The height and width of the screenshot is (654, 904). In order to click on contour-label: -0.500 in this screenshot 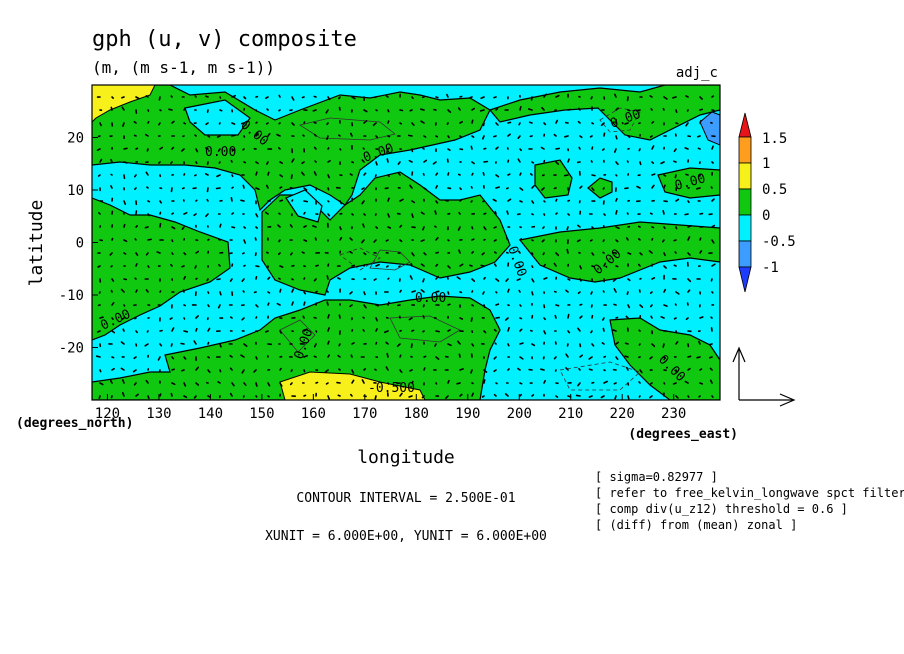, I will do `click(391, 388)`.